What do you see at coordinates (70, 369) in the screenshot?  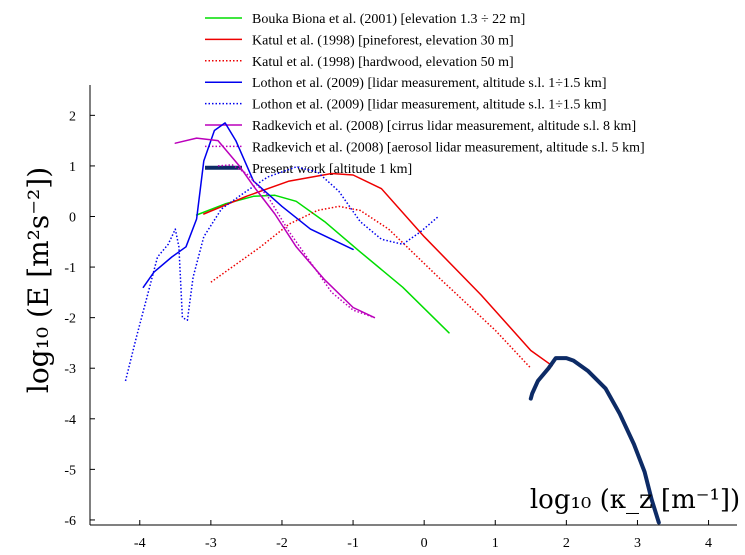 I see `y-tick-label: -3` at bounding box center [70, 369].